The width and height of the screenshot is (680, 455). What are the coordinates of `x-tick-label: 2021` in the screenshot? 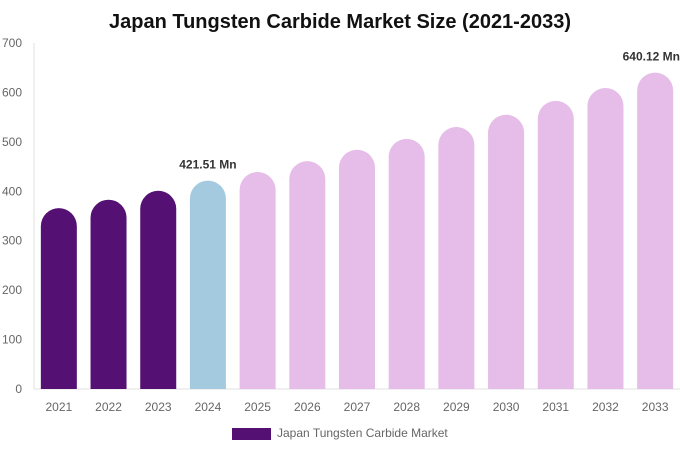 It's located at (58, 407).